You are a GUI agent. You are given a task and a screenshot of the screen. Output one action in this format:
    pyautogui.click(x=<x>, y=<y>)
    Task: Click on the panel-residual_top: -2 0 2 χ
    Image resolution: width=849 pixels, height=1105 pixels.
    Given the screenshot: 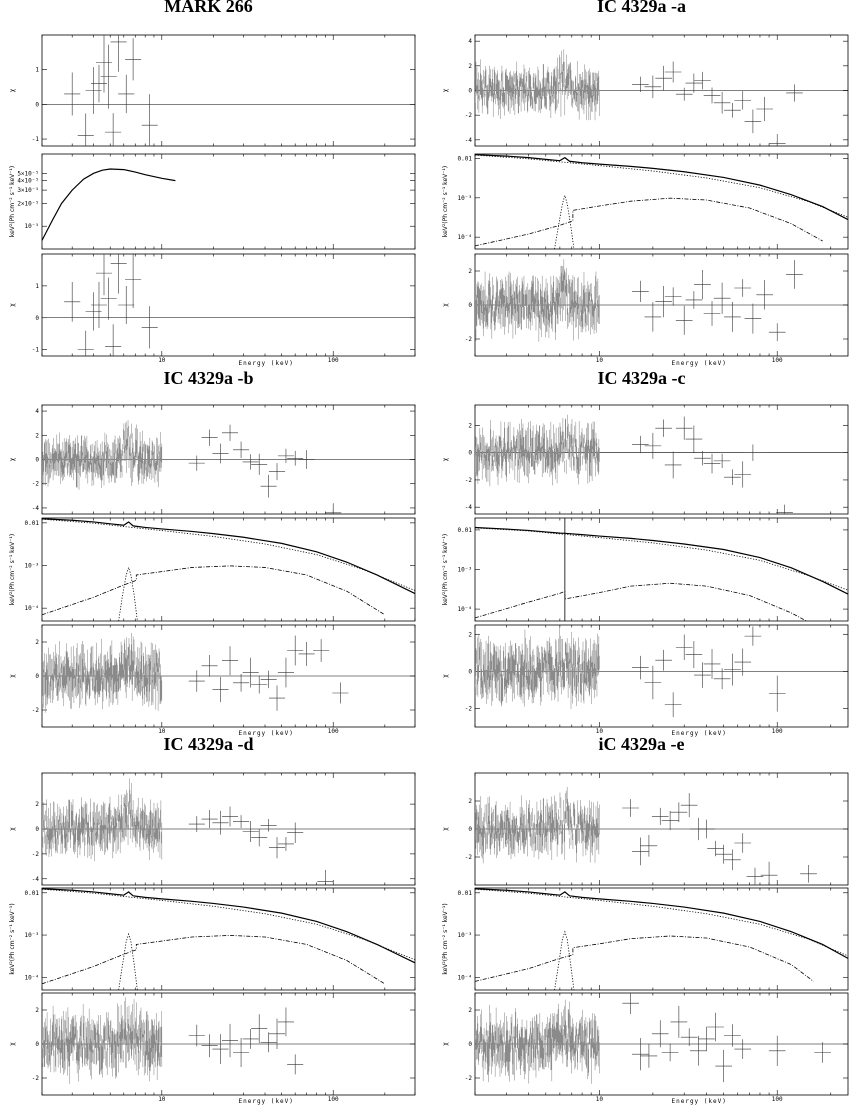 What is the action you would take?
    pyautogui.click(x=645, y=829)
    